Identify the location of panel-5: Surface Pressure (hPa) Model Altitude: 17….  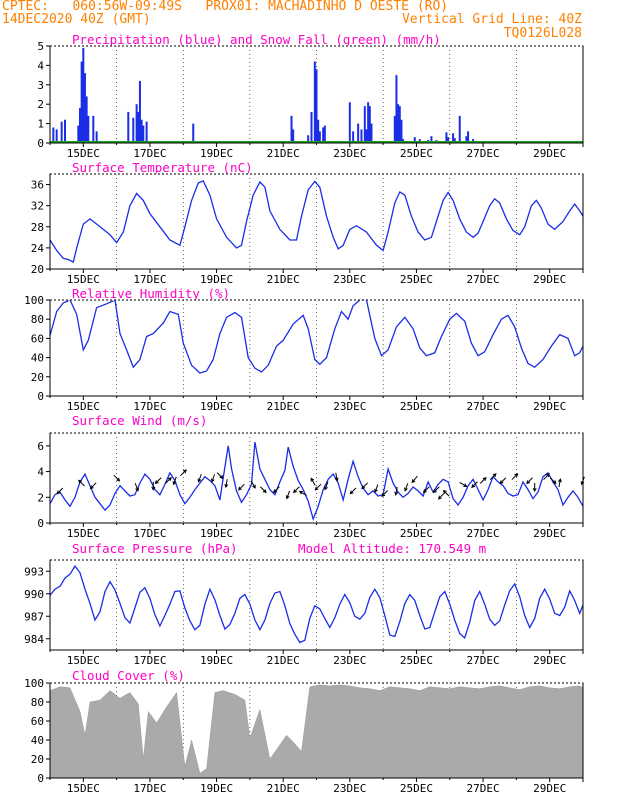
(304, 604).